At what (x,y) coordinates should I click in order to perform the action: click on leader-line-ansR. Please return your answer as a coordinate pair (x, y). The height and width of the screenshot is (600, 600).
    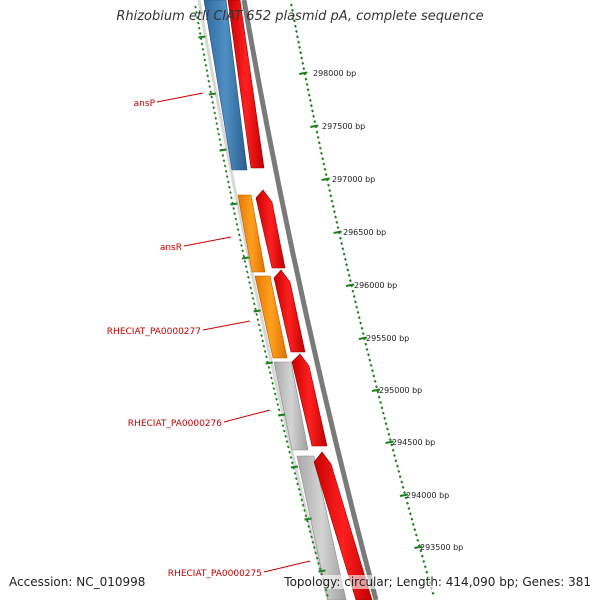
    Looking at the image, I should click on (207, 241).